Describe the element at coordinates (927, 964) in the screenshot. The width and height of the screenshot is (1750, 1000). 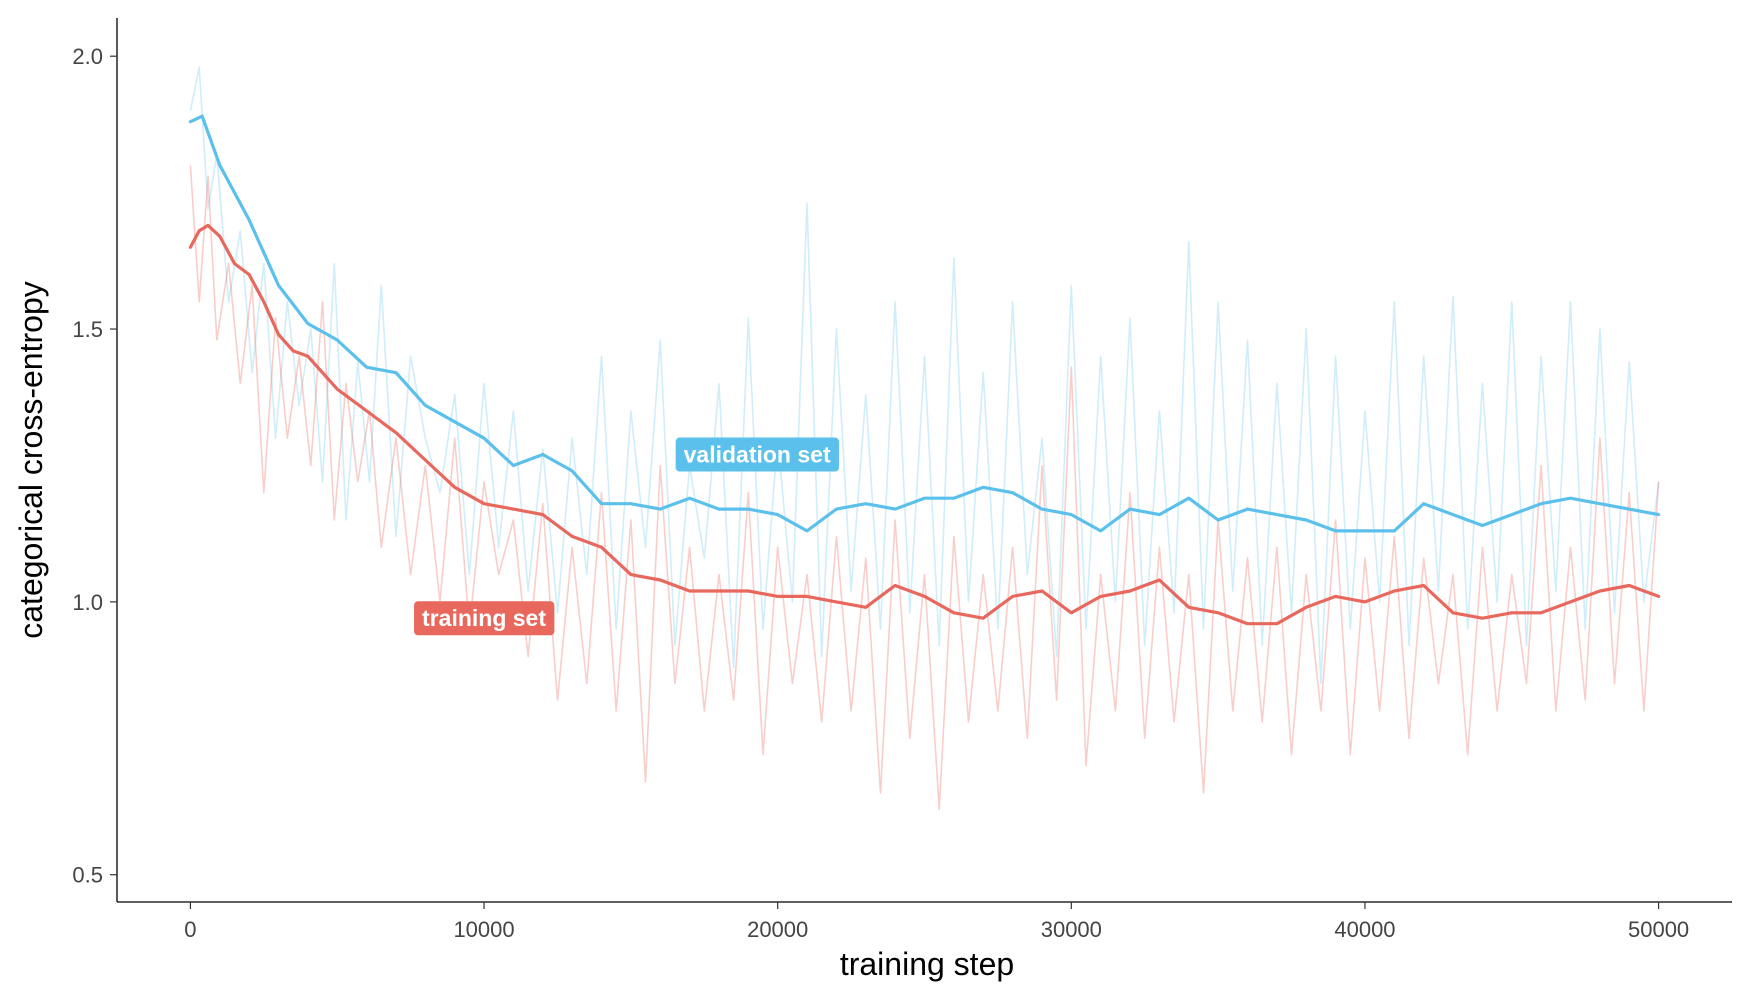
I see `x-axis-title: training step` at that location.